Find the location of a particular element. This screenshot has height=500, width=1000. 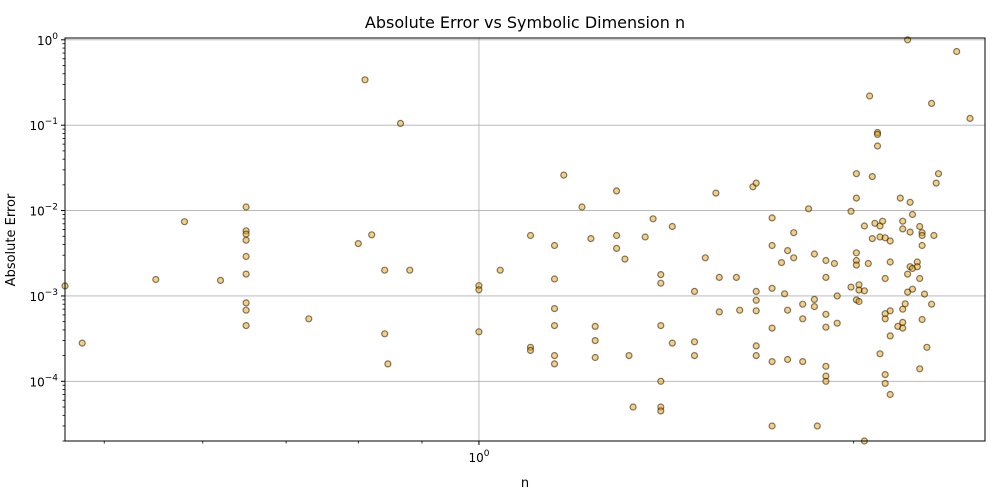

y-axis-label: Absolute Error is located at coordinates (11, 239).